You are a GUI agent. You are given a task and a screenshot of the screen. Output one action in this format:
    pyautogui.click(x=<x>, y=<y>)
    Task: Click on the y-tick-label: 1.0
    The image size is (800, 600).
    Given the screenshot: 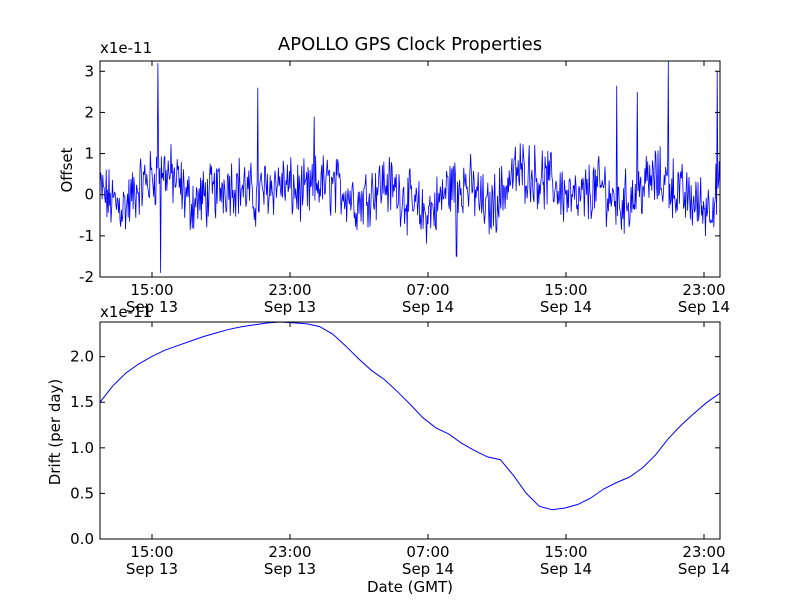 What is the action you would take?
    pyautogui.click(x=82, y=448)
    